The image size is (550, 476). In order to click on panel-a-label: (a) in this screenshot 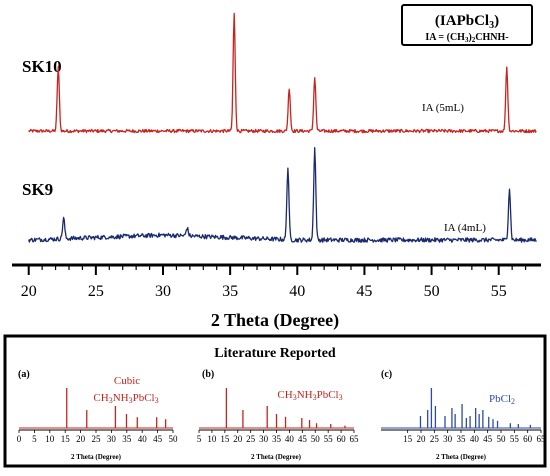, I will do `click(24, 374)`.